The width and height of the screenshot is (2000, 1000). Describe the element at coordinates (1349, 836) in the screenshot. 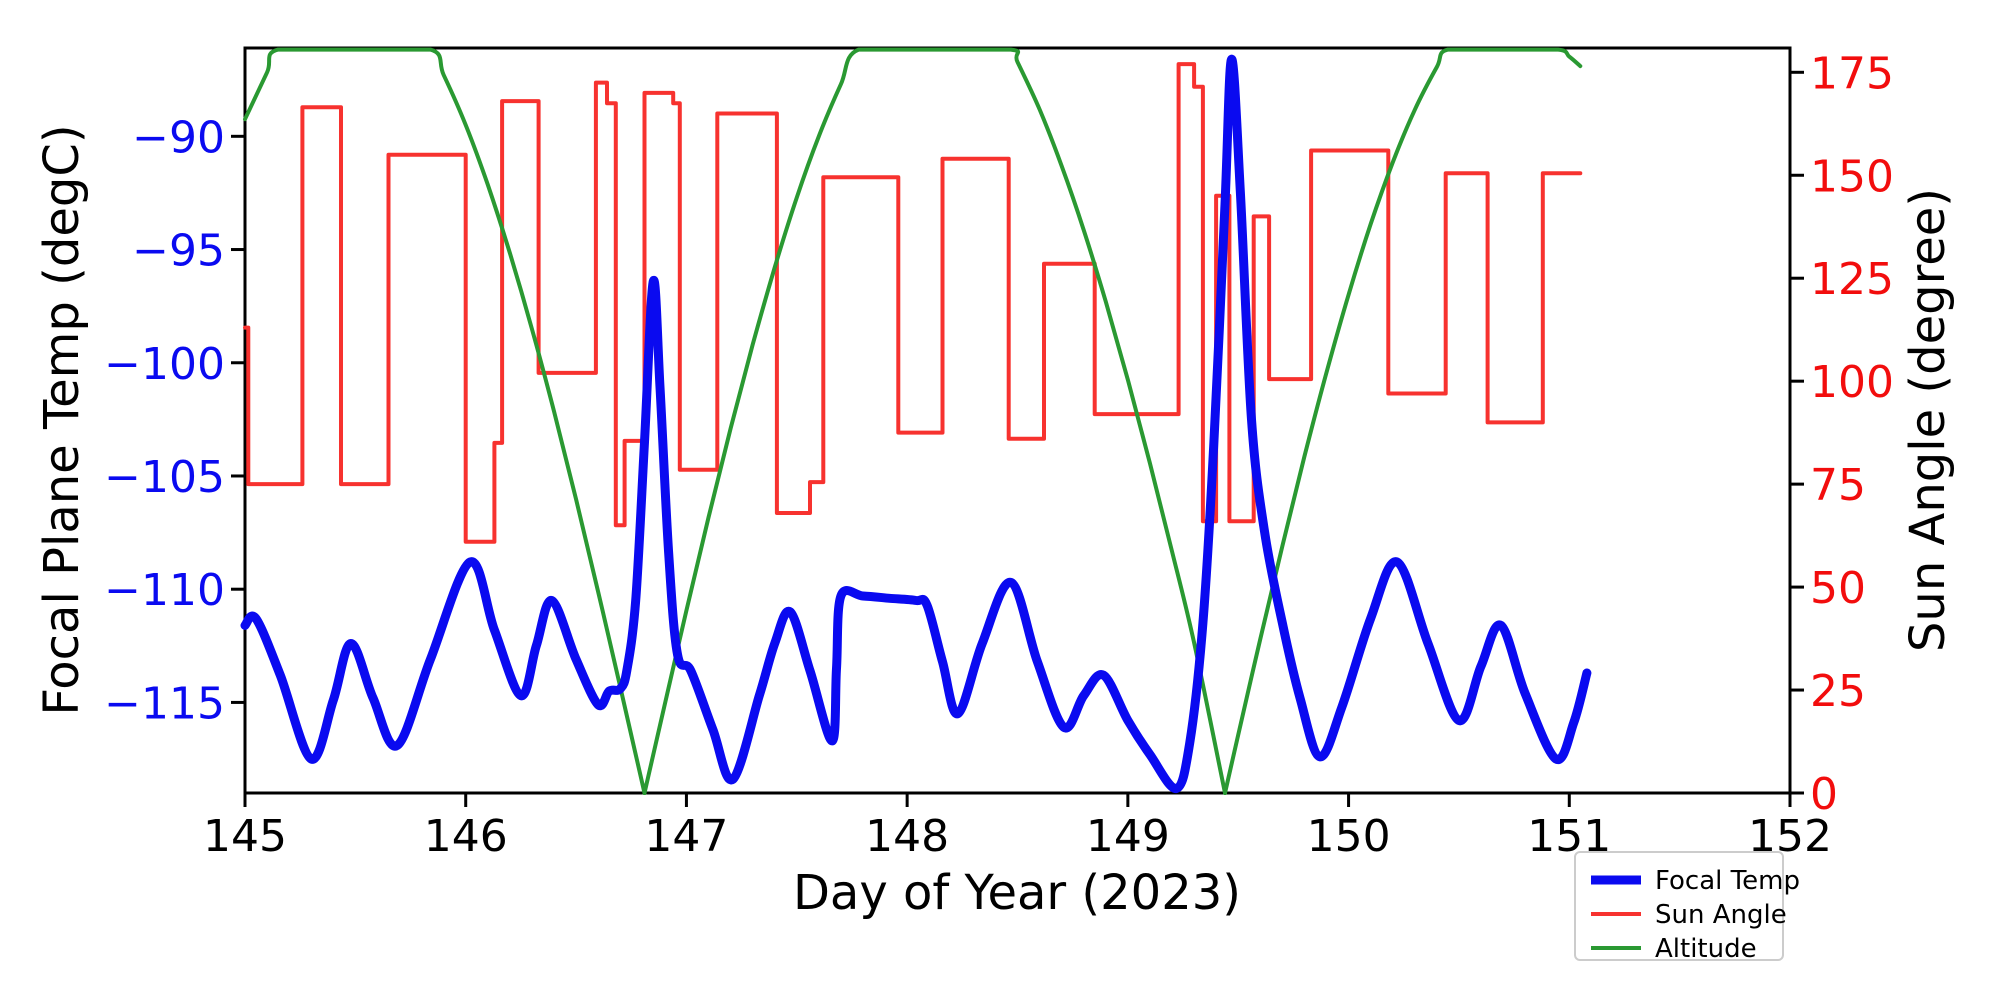

I see `x-tick-label: 150` at that location.